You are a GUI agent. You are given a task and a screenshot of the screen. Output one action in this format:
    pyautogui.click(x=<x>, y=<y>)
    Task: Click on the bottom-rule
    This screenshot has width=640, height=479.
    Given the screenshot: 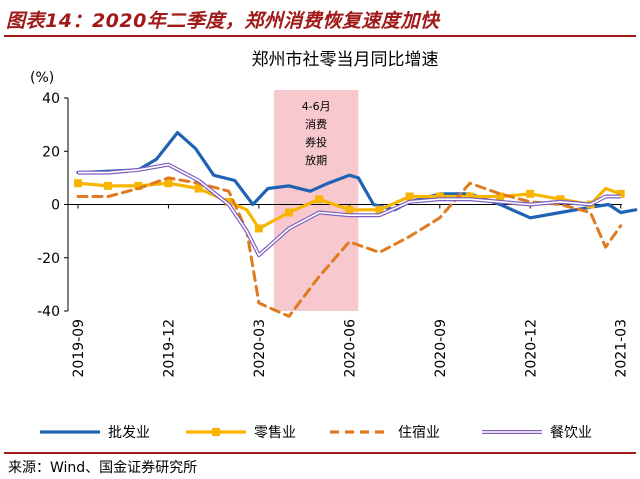 What is the action you would take?
    pyautogui.click(x=320, y=453)
    